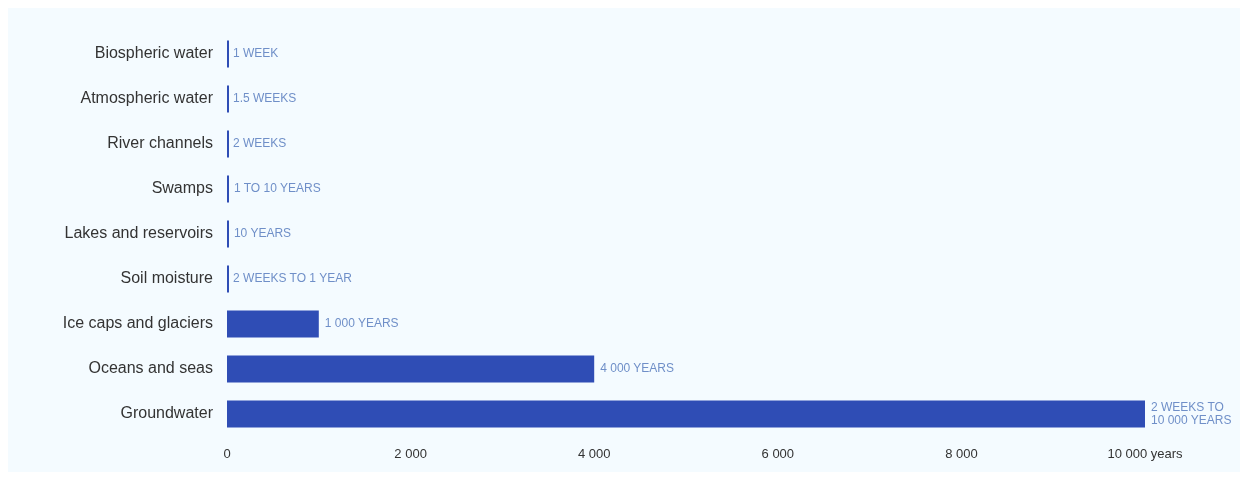 The width and height of the screenshot is (1248, 480). I want to click on y-tick-label: Ice caps and glaciers, so click(137, 323).